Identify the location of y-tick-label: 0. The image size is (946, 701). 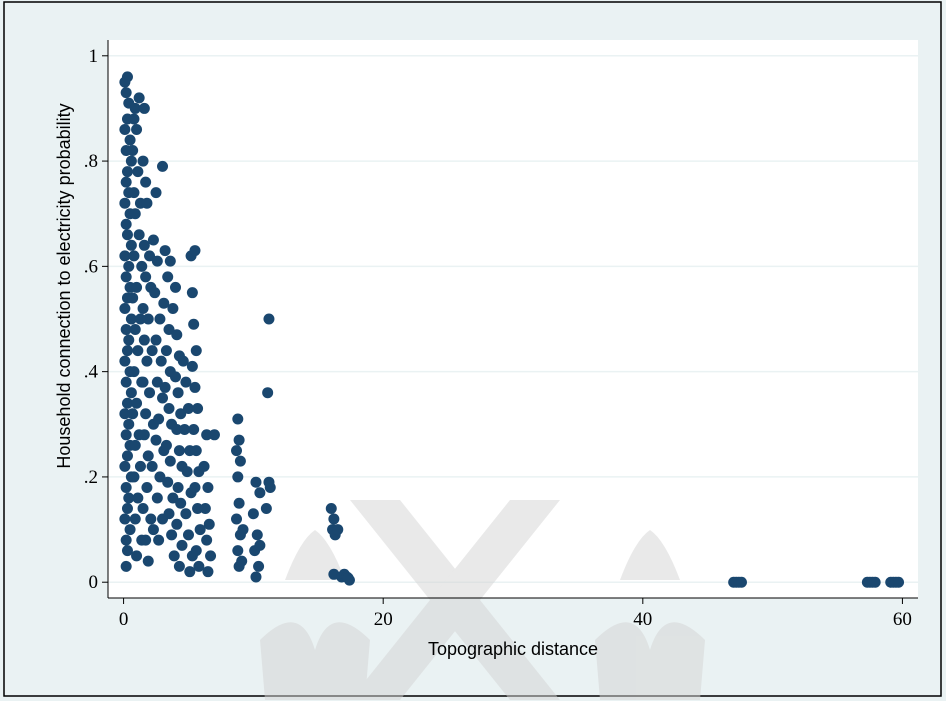
(94, 582).